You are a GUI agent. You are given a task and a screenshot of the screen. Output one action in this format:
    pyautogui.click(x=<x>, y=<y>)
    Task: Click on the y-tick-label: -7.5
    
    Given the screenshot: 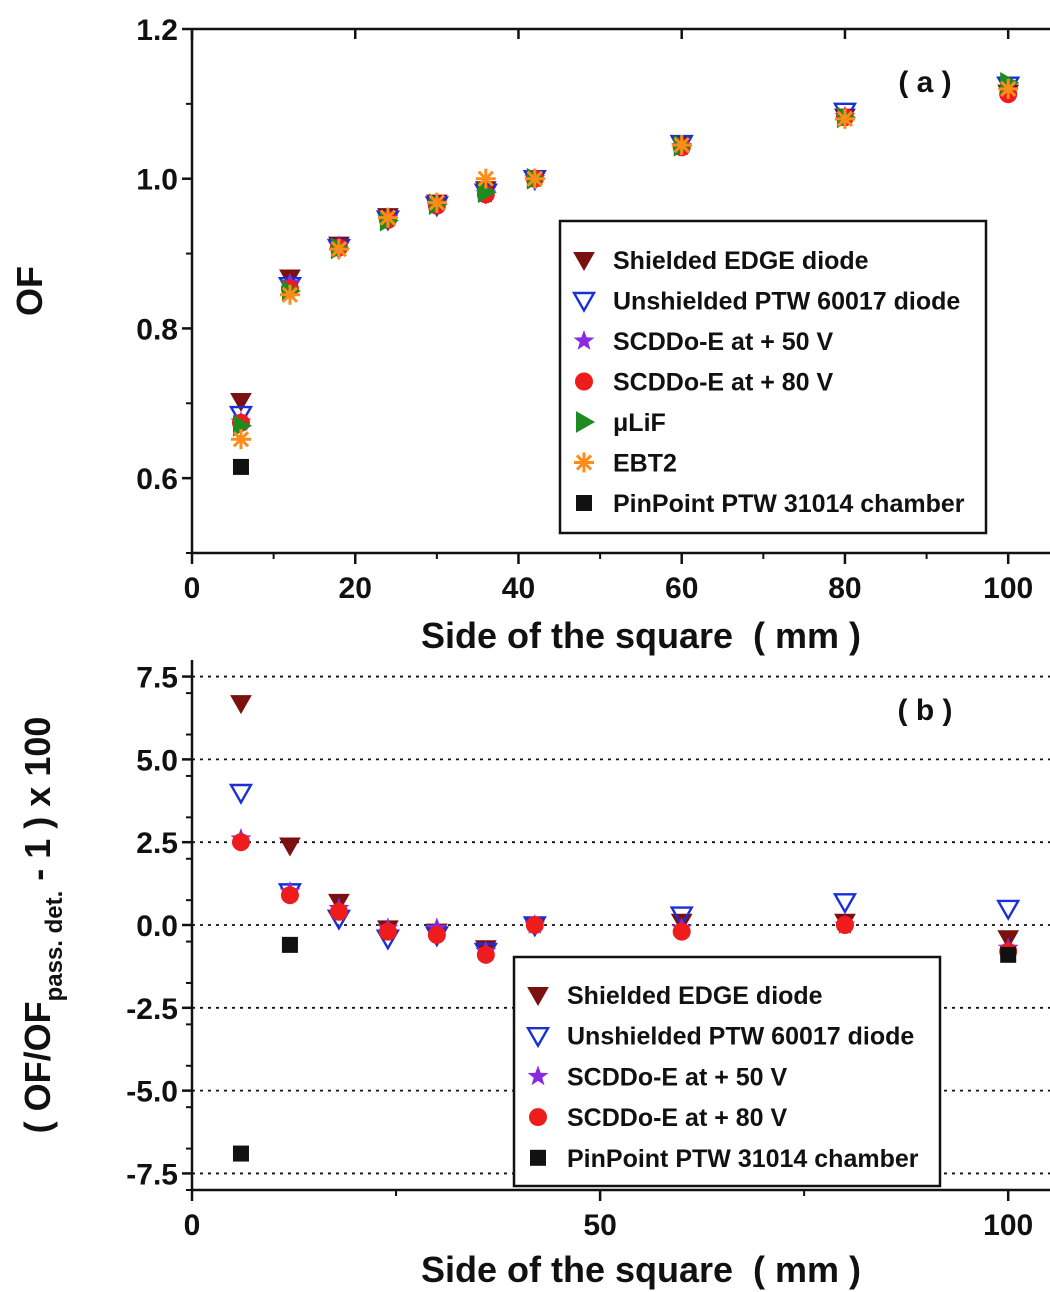 What is the action you would take?
    pyautogui.click(x=152, y=1174)
    